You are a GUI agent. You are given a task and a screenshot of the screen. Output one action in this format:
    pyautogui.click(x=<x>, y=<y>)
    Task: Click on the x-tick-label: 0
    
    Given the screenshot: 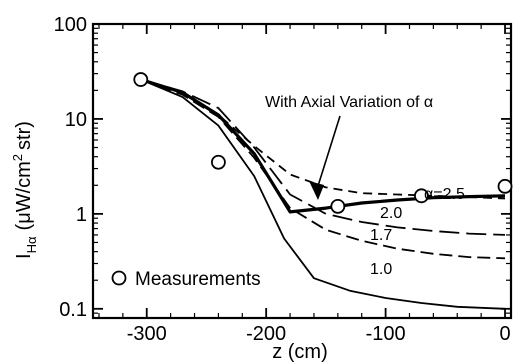 What is the action you would take?
    pyautogui.click(x=504, y=334)
    